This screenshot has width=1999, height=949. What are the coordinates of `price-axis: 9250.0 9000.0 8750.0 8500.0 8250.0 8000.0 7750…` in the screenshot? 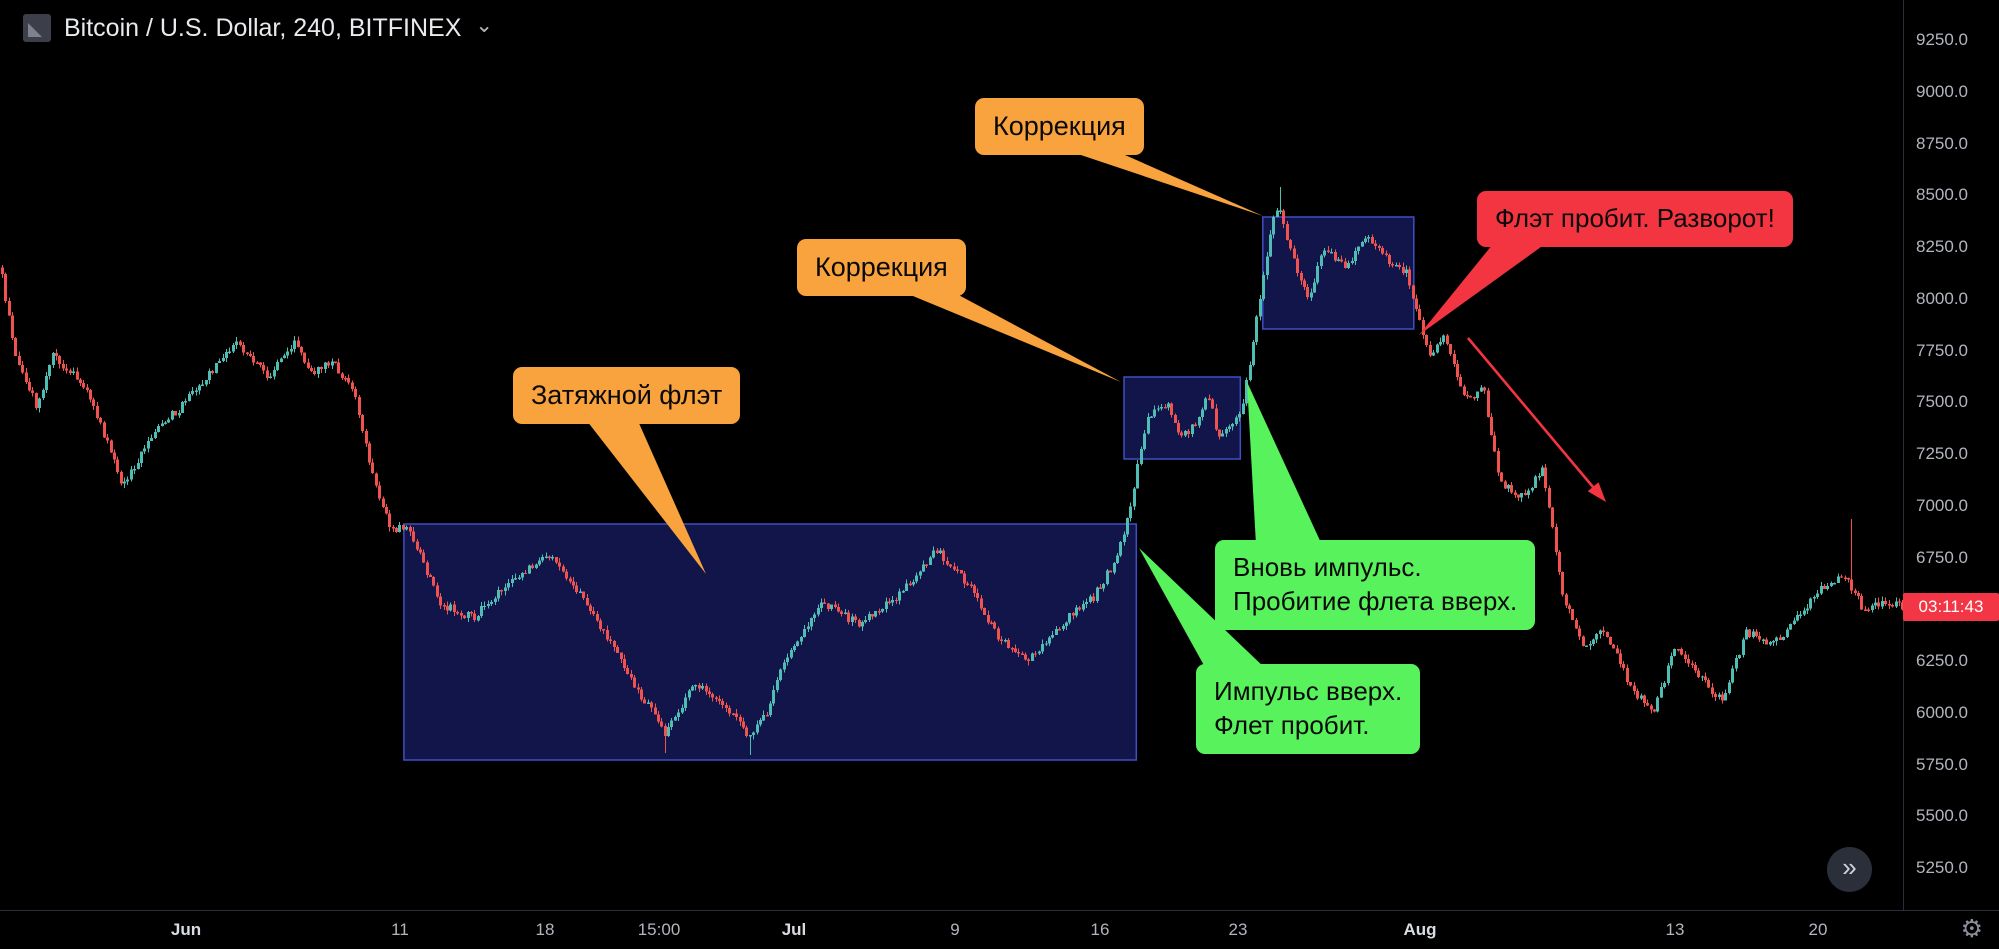 It's located at (1951, 455).